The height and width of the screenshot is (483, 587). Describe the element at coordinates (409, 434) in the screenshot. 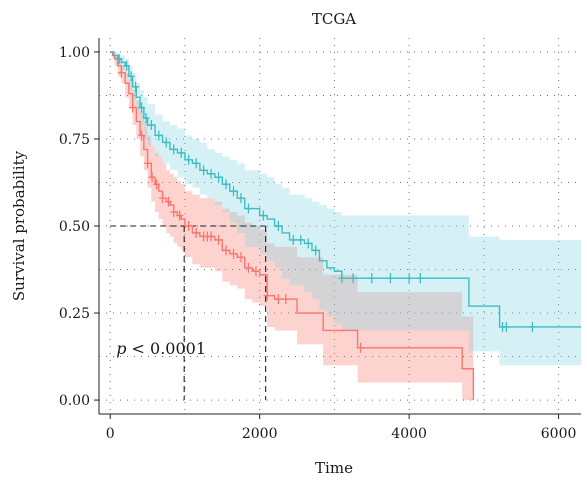

I see `x-tick-label: 4000` at that location.